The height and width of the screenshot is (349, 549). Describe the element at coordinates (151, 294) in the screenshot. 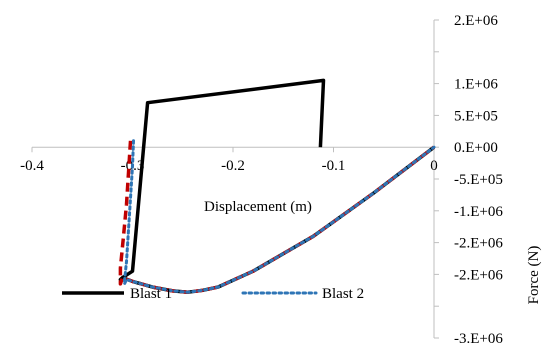

I see `legend-label-1: Blast 1` at that location.